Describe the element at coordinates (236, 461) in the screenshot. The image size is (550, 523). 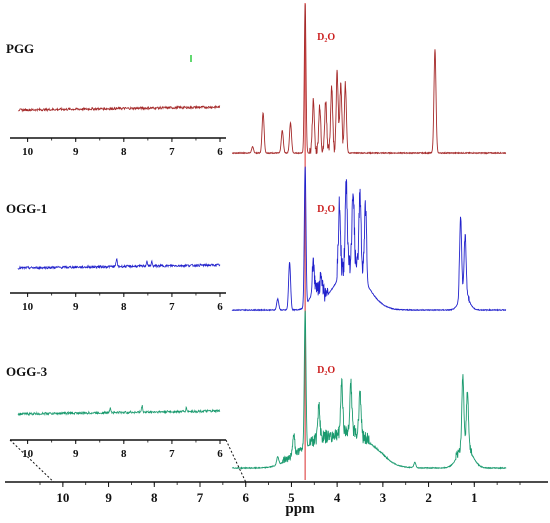
I see `zoom-guide-right` at that location.